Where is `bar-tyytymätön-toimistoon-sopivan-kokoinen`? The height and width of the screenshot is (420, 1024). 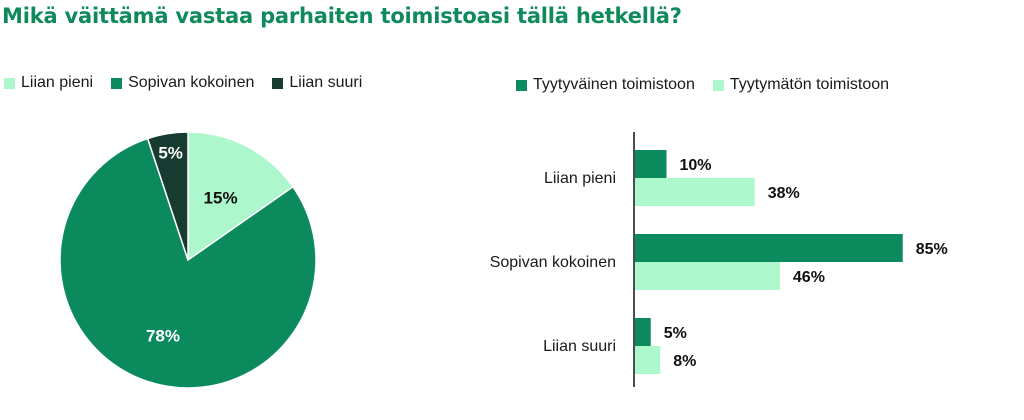 bar-tyytymätön-toimistoon-sopivan-kokoinen is located at coordinates (707, 276).